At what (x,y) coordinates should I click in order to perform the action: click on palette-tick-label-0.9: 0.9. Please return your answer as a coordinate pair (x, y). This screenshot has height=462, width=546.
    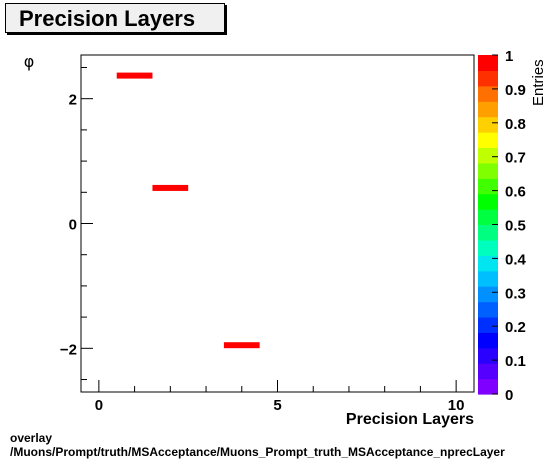
    Looking at the image, I should click on (515, 90).